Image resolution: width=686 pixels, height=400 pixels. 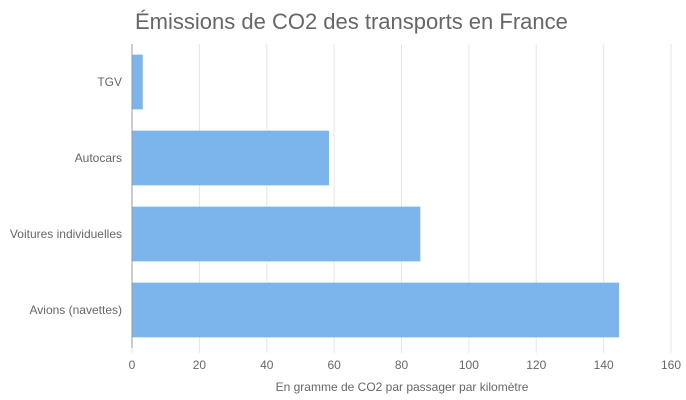 I want to click on x-tick-label: 160, so click(x=671, y=365).